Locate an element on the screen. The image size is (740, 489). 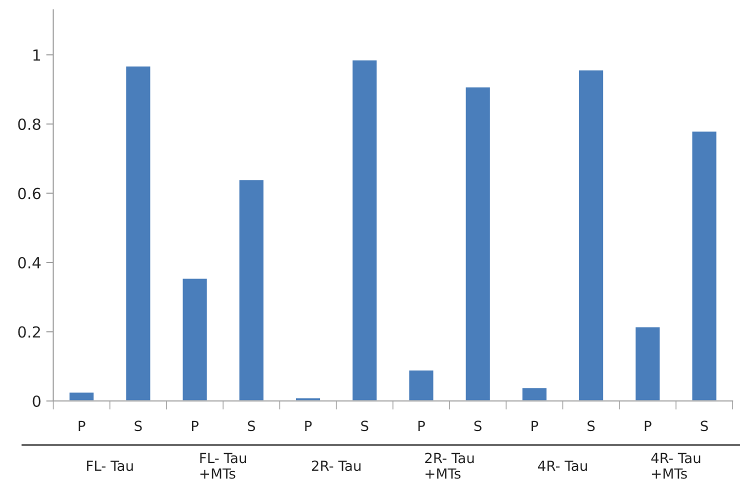
text: FL- Tau is located at coordinates (110, 466).